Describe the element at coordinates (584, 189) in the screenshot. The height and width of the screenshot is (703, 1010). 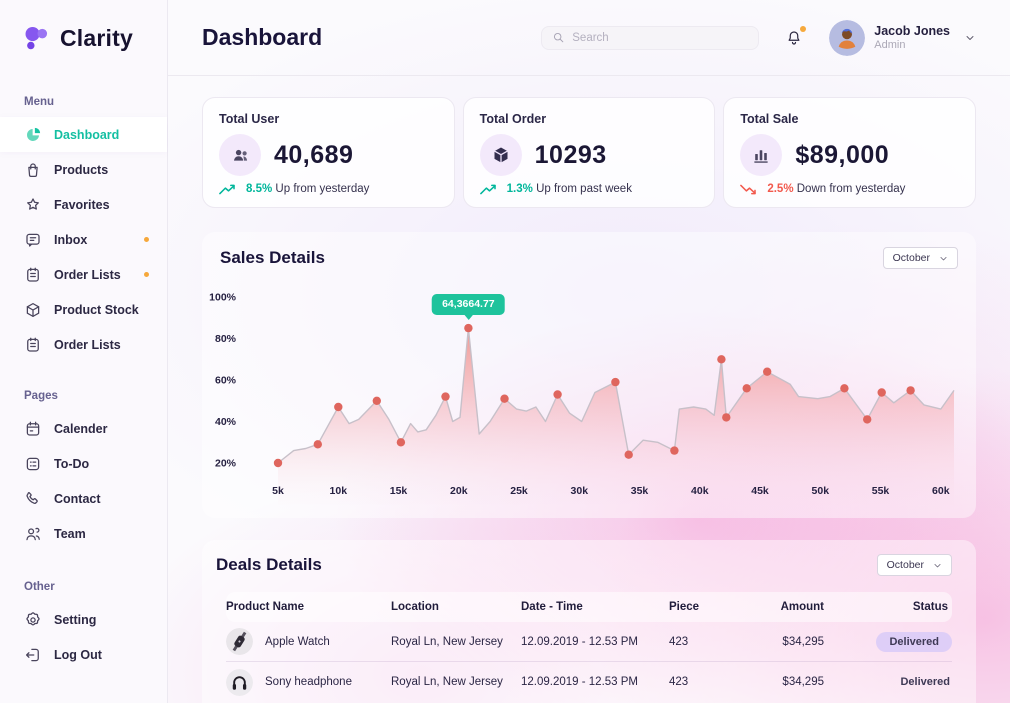
I see `trend-text: Up from past week` at that location.